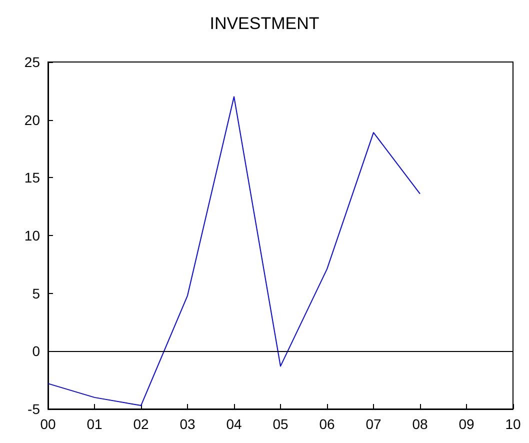 The width and height of the screenshot is (529, 443). Describe the element at coordinates (32, 120) in the screenshot. I see `y-tick-label: 20` at that location.